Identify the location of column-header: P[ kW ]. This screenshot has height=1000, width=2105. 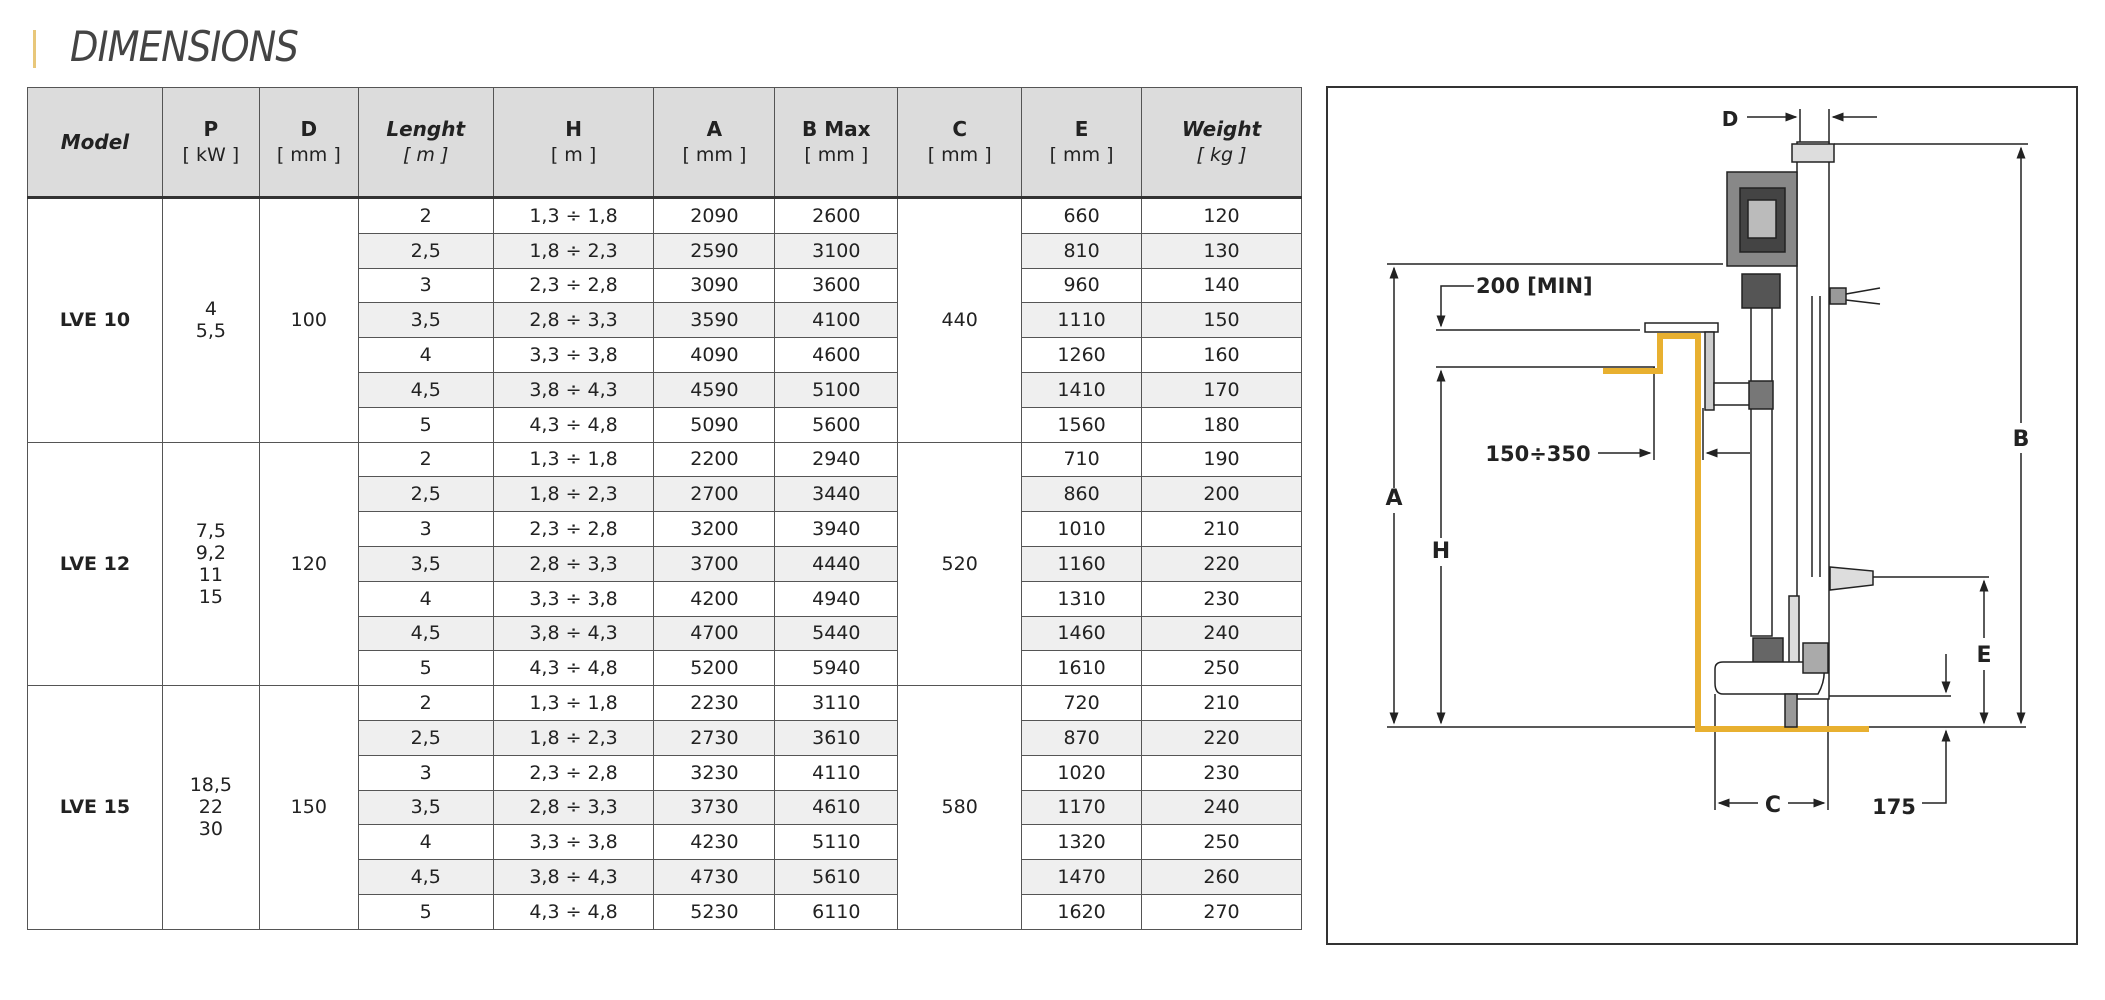
(210, 142).